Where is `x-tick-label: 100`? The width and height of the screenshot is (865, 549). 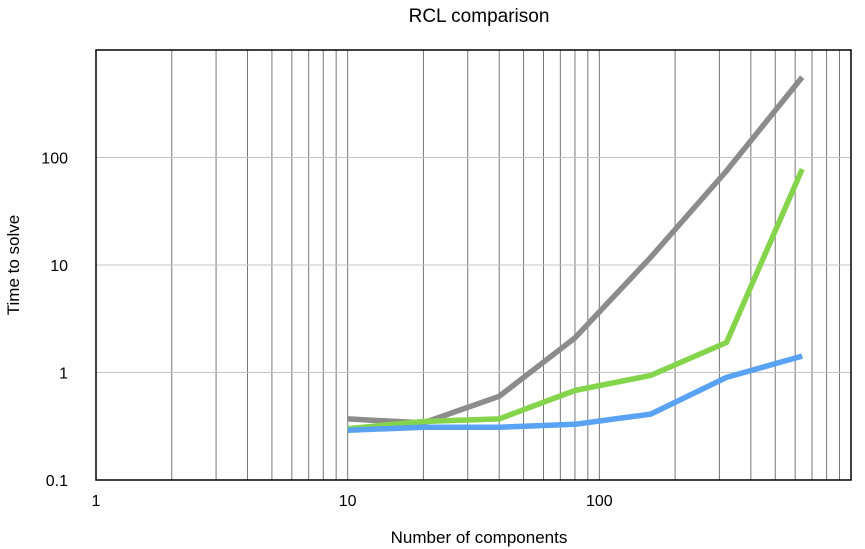 x-tick-label: 100 is located at coordinates (599, 501).